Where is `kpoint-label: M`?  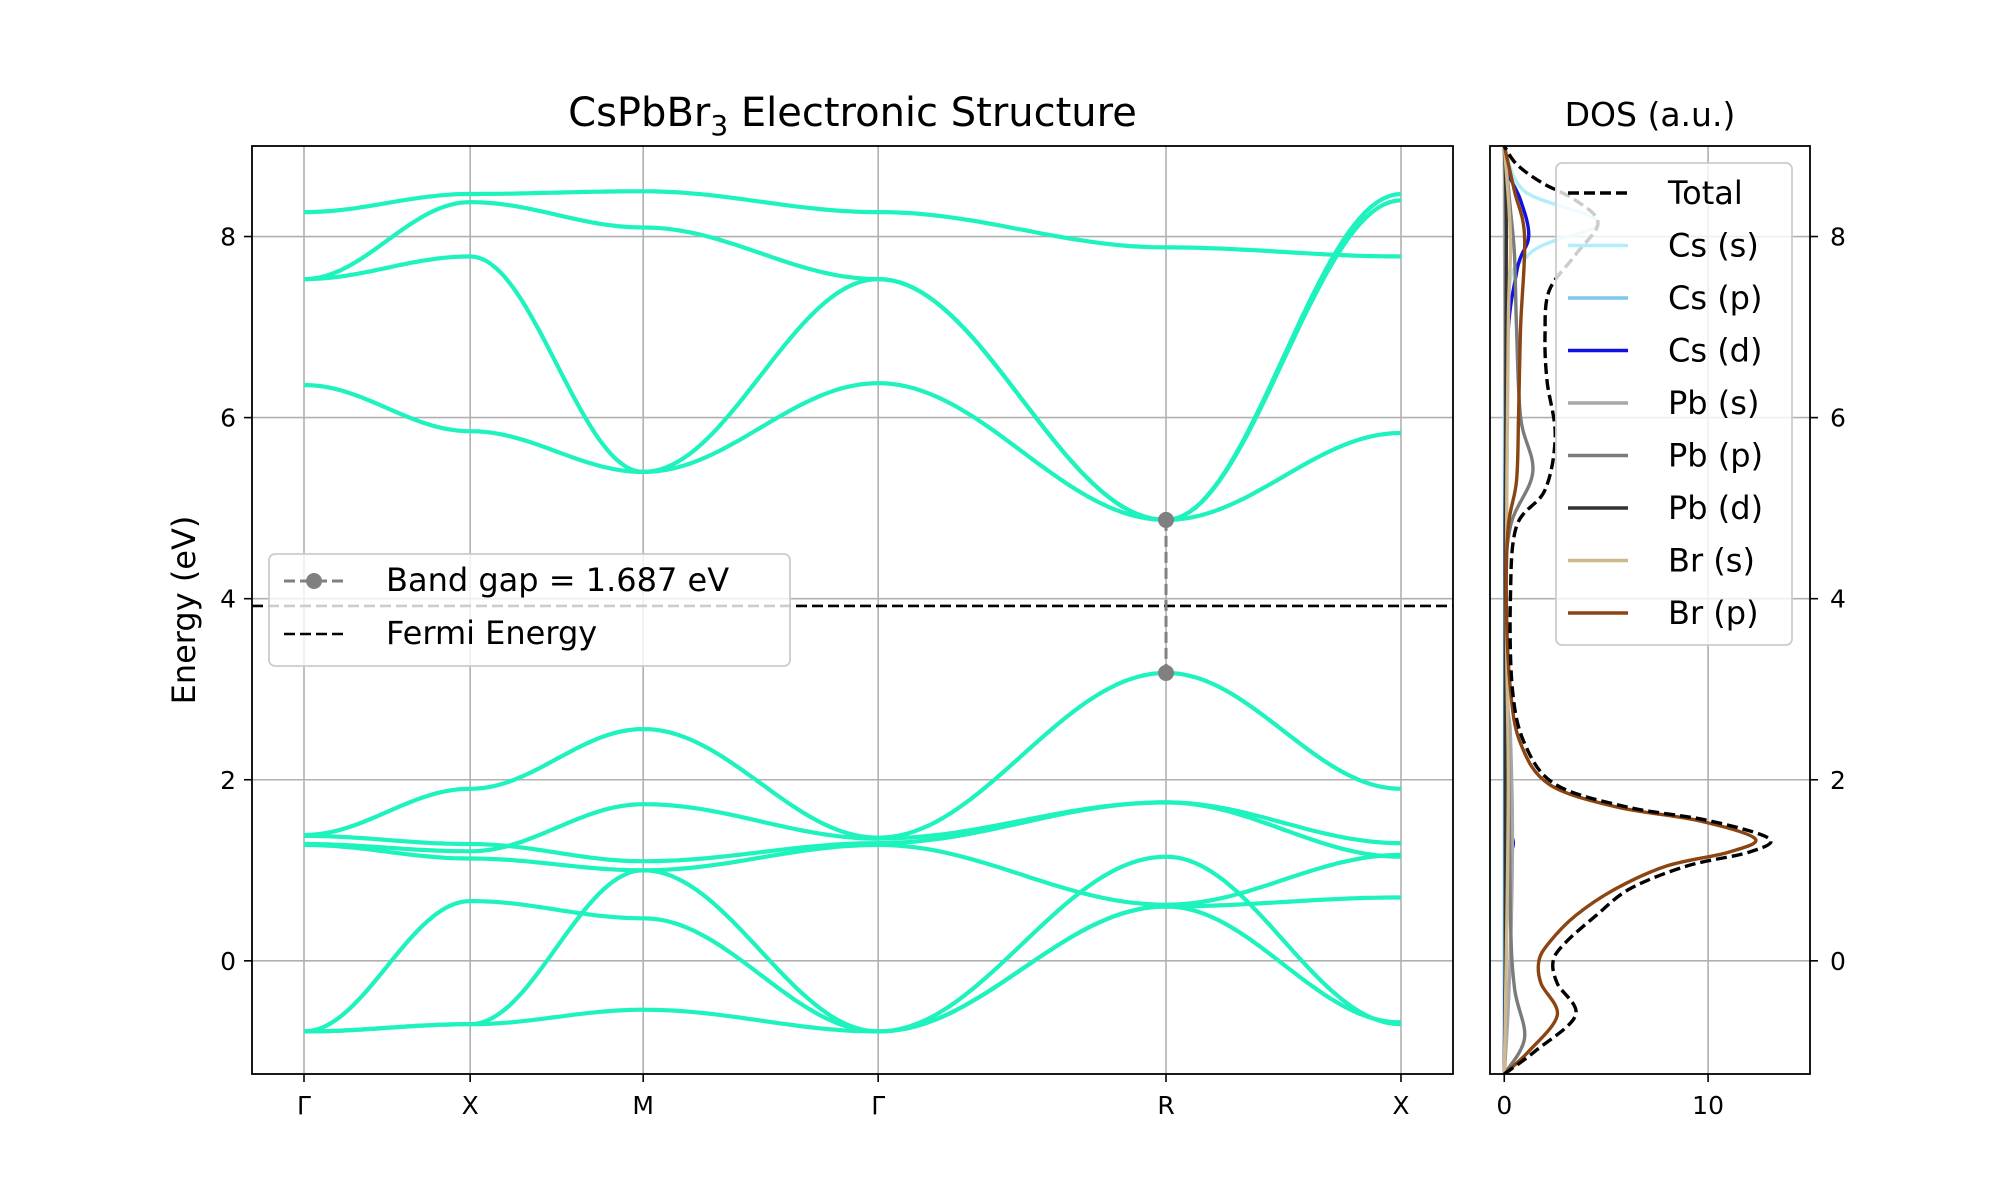 kpoint-label: M is located at coordinates (643, 1105).